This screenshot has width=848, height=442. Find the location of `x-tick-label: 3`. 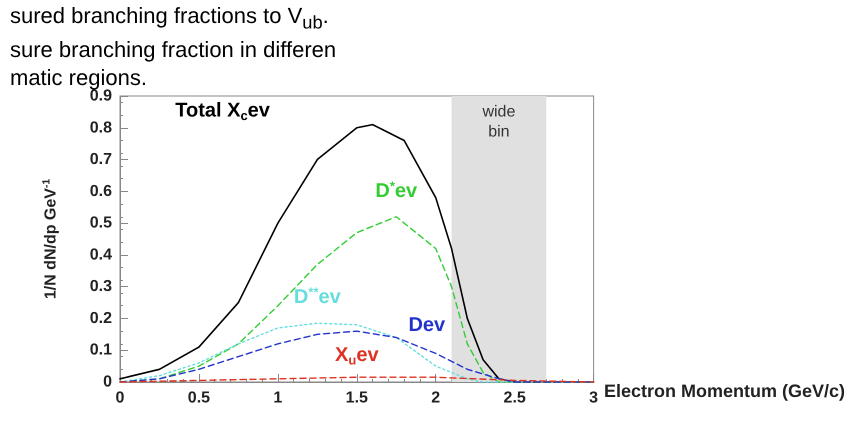

x-tick-label: 3 is located at coordinates (593, 398).